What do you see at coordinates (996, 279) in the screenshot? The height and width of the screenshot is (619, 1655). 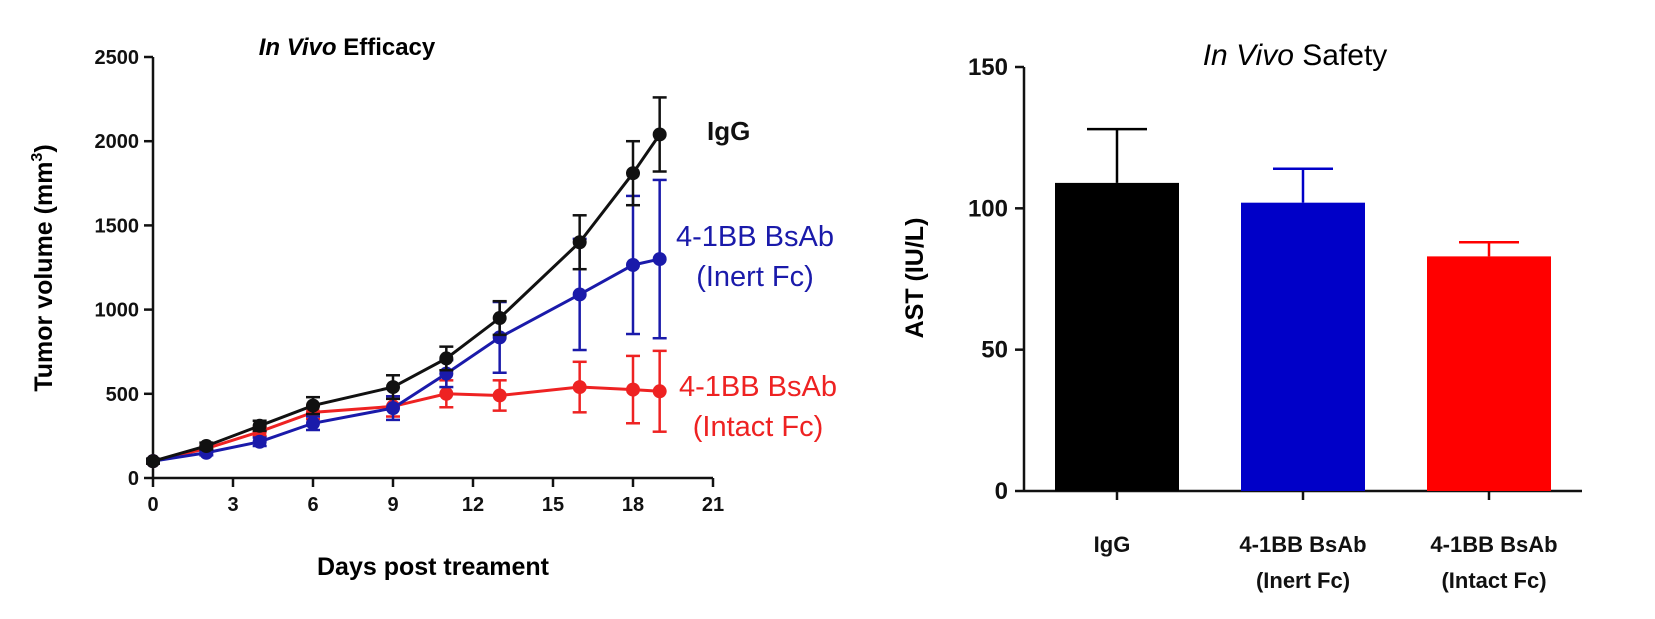 I see `safety-y-ticks: 0 50 100 150` at bounding box center [996, 279].